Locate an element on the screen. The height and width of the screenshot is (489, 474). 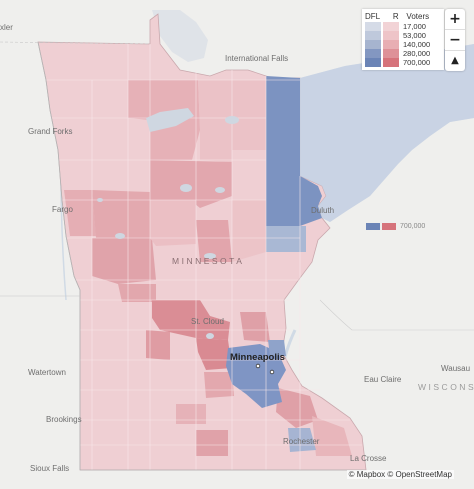
legend-row: 140,000 is located at coordinates (403, 44).